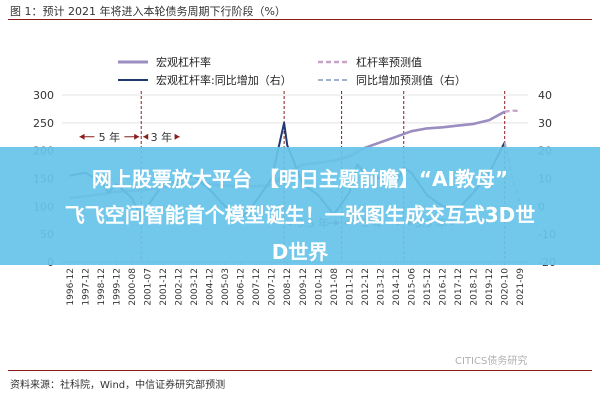 The height and width of the screenshot is (400, 600). I want to click on source-note: 资料来源：社科院，Wind，中信证券研究部预测, so click(118, 385).